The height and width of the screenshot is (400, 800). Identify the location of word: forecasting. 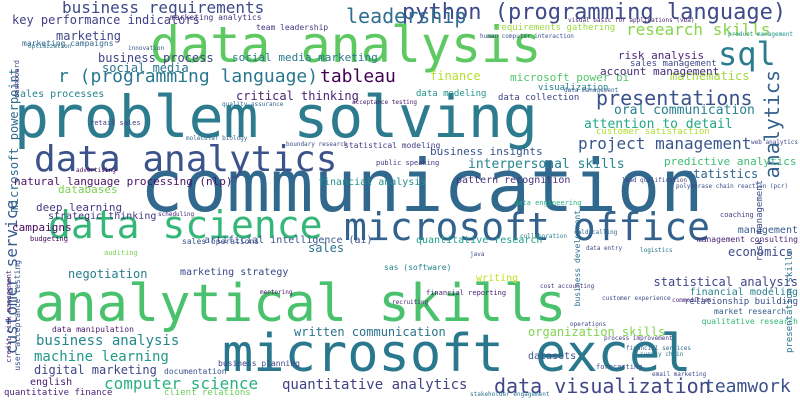
(619, 367).